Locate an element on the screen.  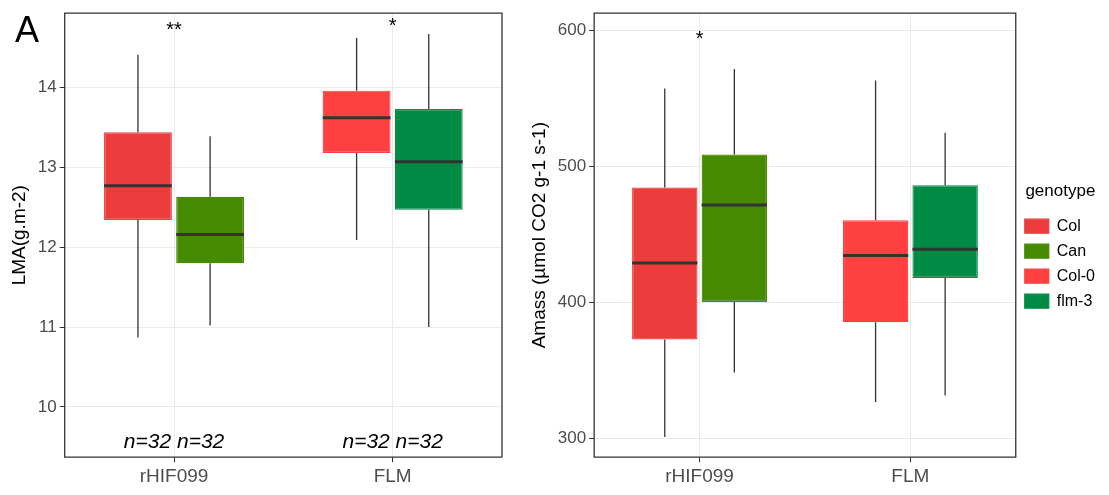
legend-label: Col is located at coordinates (1068, 225).